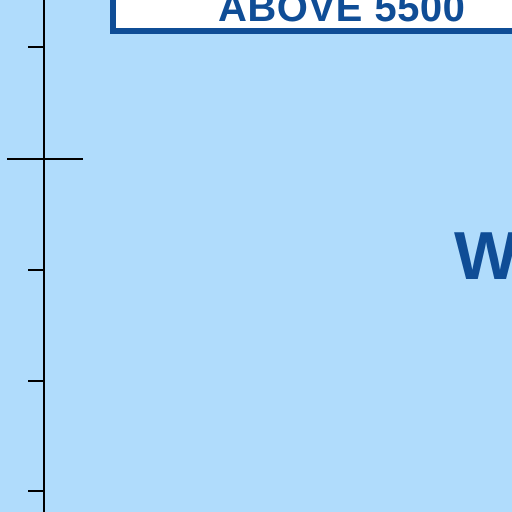 This screenshot has width=512, height=512. Describe the element at coordinates (483, 256) in the screenshot. I see `area-label: W` at that location.